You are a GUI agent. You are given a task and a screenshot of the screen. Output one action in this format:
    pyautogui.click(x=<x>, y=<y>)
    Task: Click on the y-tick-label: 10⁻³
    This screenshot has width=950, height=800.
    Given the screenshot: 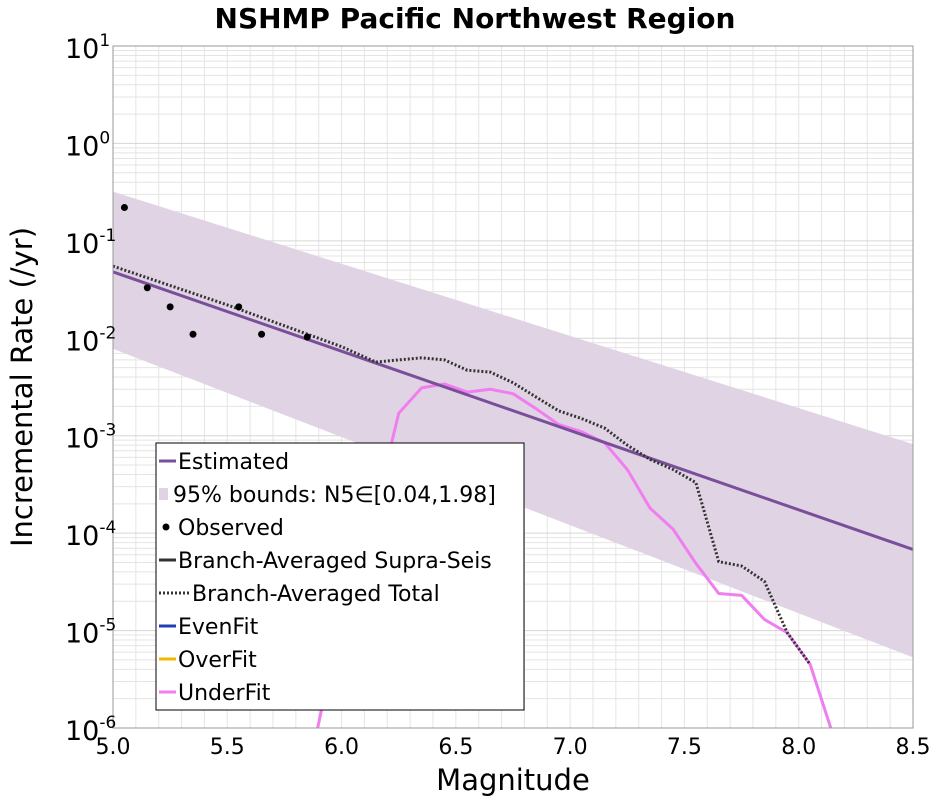 What is the action you would take?
    pyautogui.click(x=90, y=438)
    